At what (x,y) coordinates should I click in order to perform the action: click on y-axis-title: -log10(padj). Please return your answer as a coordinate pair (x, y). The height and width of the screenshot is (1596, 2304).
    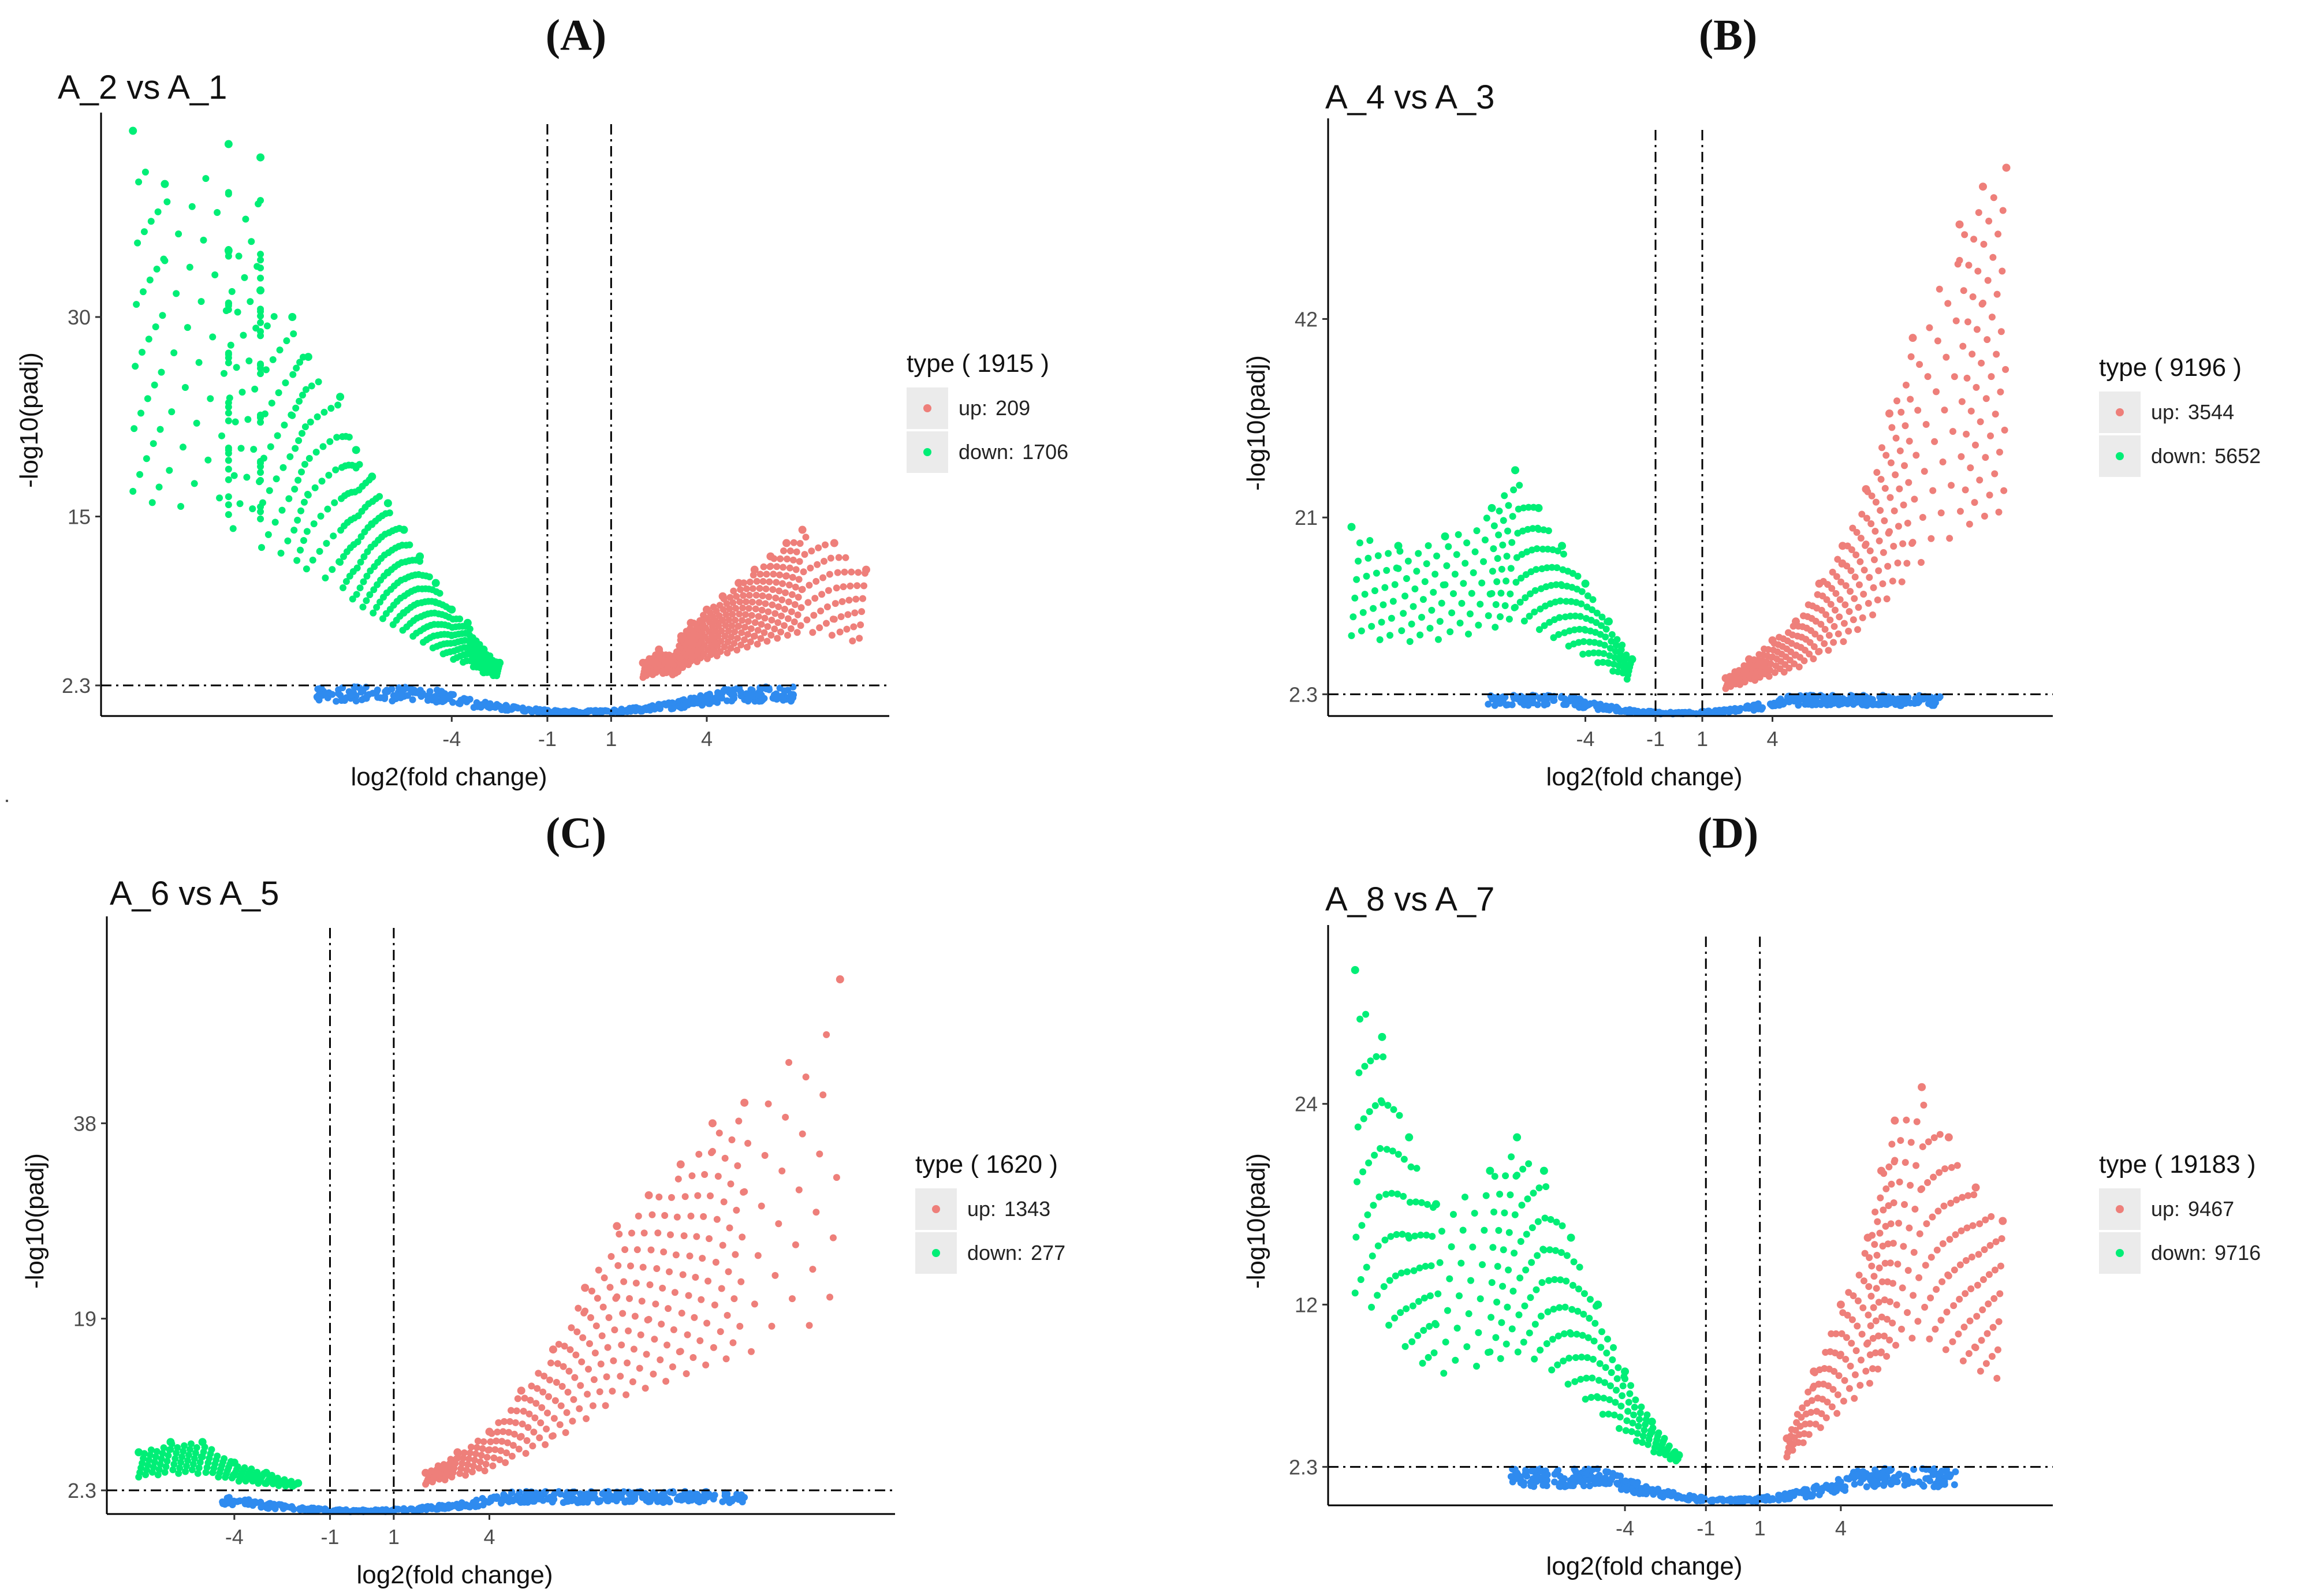
    Looking at the image, I should click on (1256, 1221).